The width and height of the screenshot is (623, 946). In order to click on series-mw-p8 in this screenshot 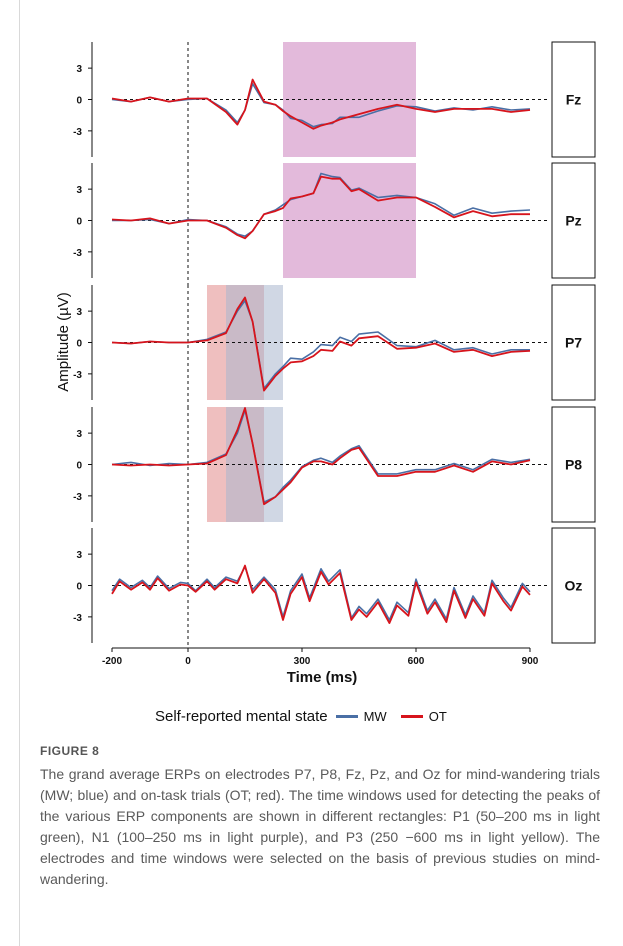, I will do `click(321, 456)`.